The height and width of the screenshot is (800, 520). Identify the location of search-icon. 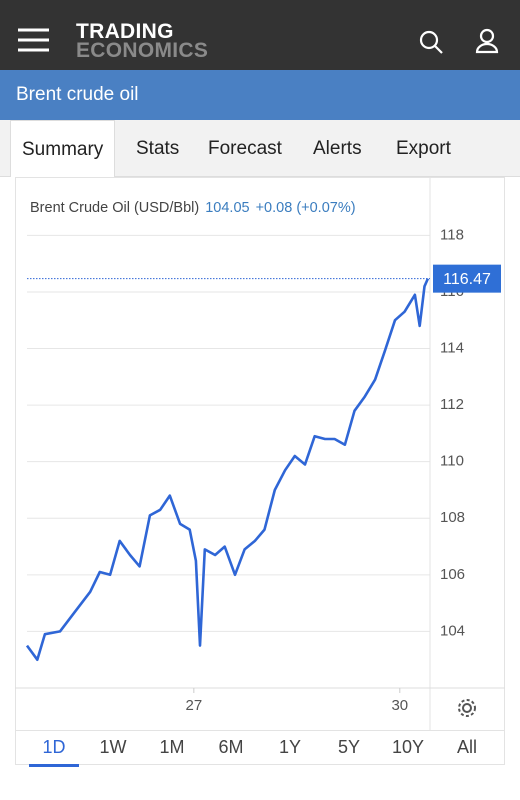
(431, 42).